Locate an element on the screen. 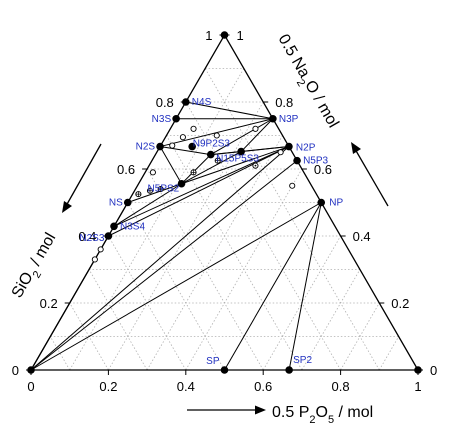 Image resolution: width=454 pixels, height=430 pixels. bottom-tick-label: 0.4 is located at coordinates (186, 386).